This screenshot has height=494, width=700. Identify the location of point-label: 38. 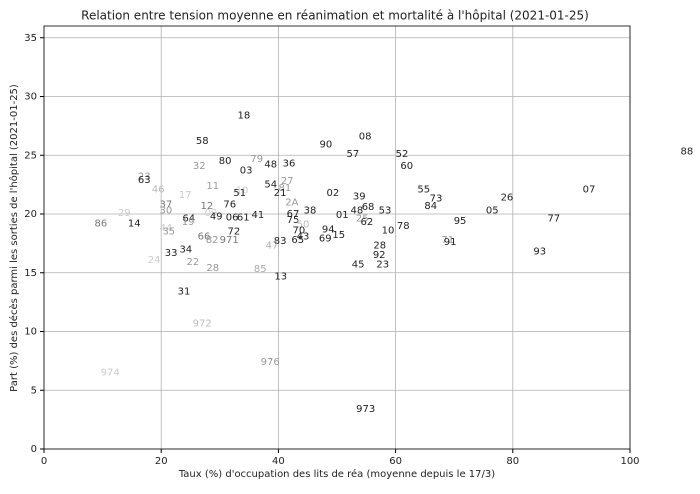
(310, 210).